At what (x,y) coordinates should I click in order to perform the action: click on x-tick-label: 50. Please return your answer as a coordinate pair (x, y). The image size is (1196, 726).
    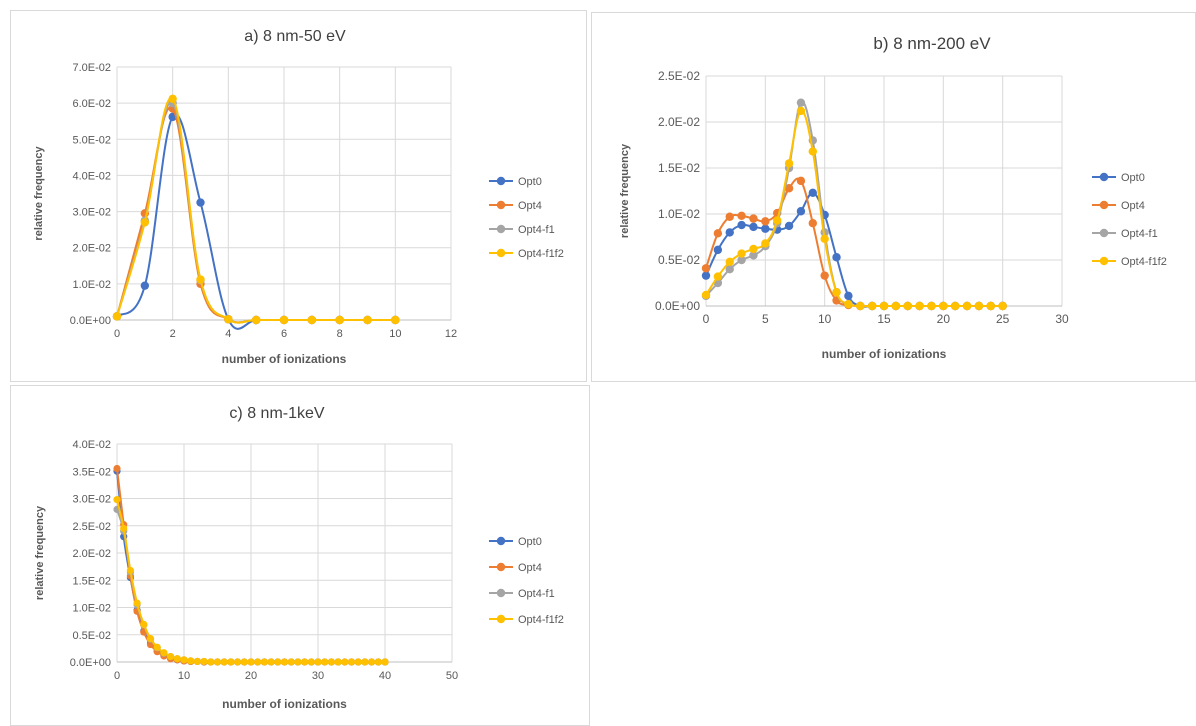
    Looking at the image, I should click on (452, 676).